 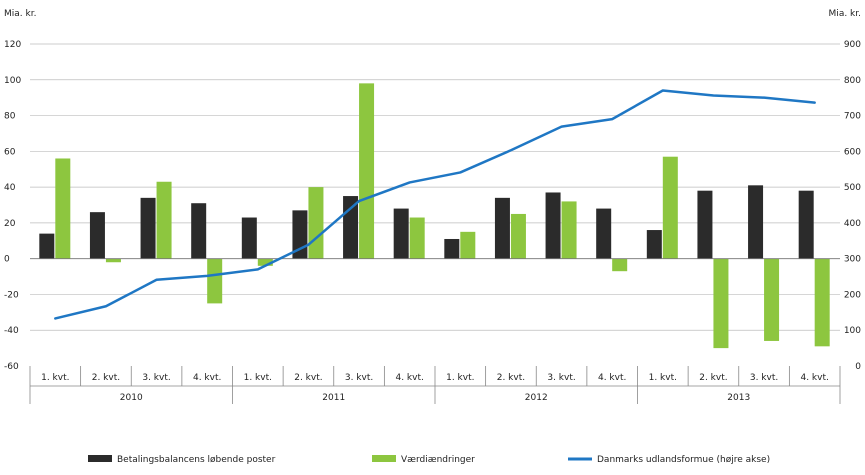 What do you see at coordinates (7, 260) in the screenshot?
I see `left-tick-label: 0` at bounding box center [7, 260].